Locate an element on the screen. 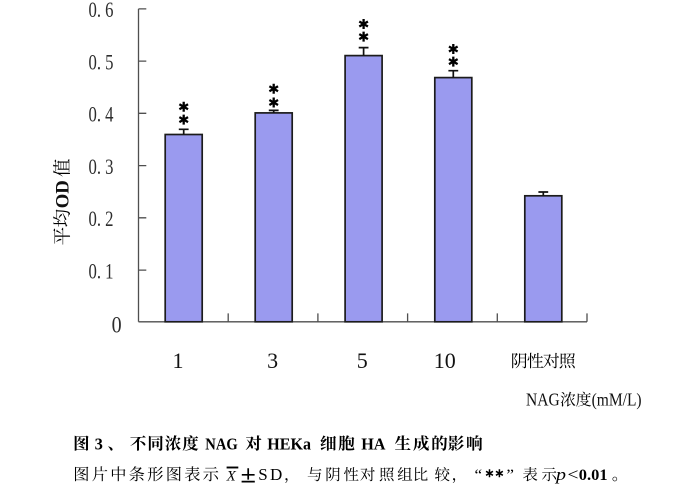  svg-text: (mM/L) is located at coordinates (617, 399).